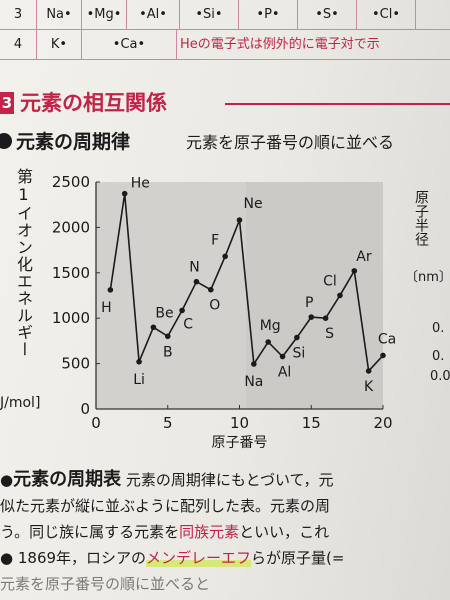 Image resolution: width=450 pixels, height=600 pixels. What do you see at coordinates (270, 326) in the screenshot?
I see `point-label-mg: Mg` at bounding box center [270, 326].